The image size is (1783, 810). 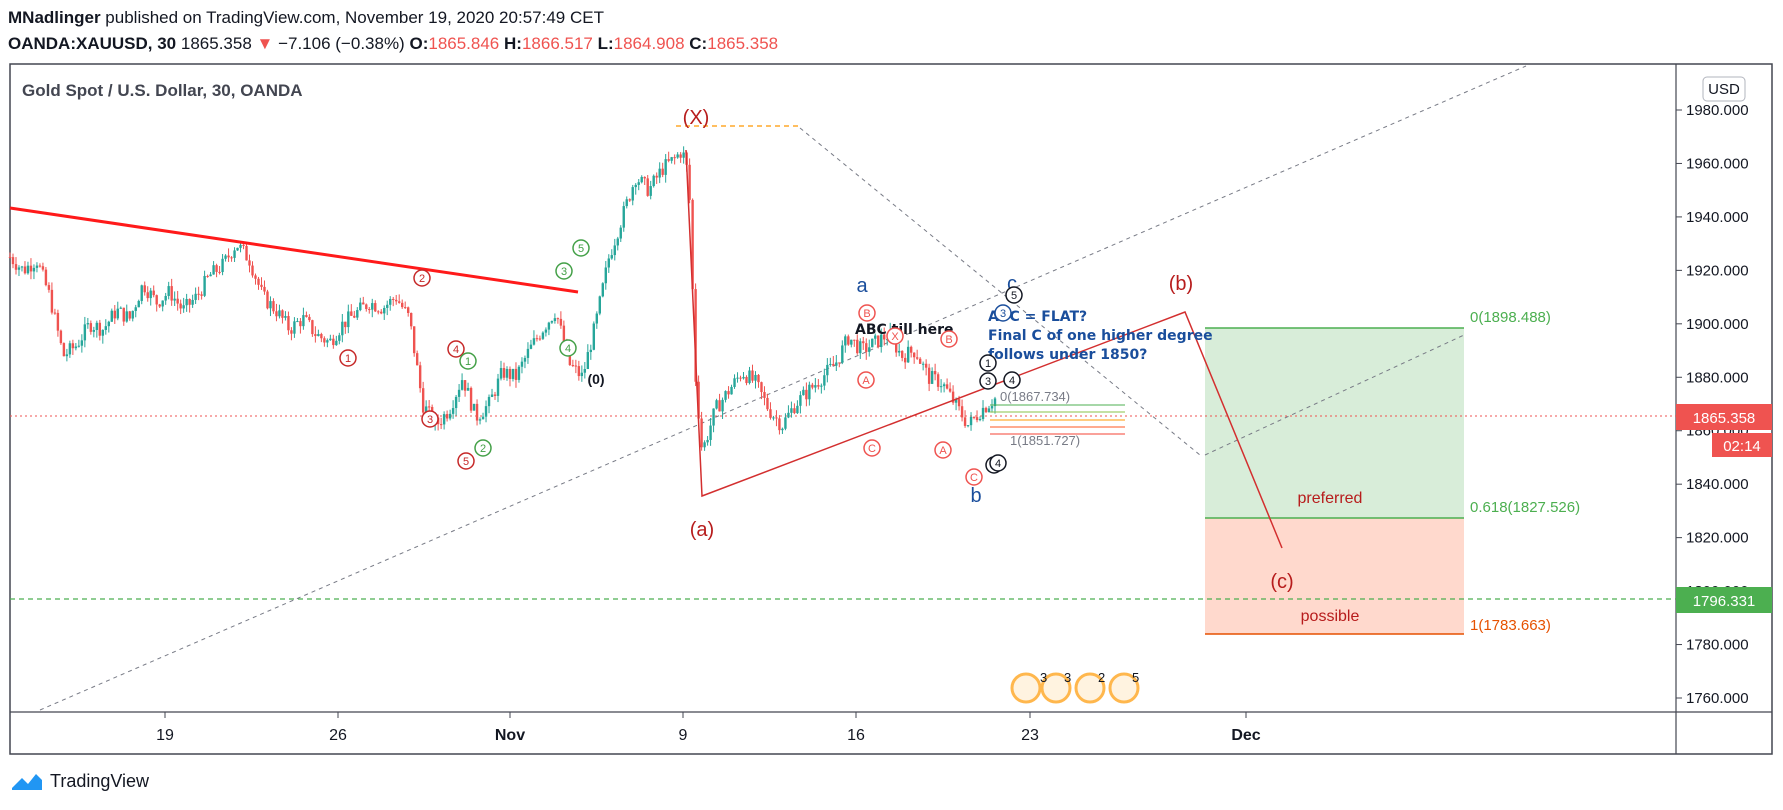 I want to click on wave-marker-label: 4, so click(x=1012, y=381).